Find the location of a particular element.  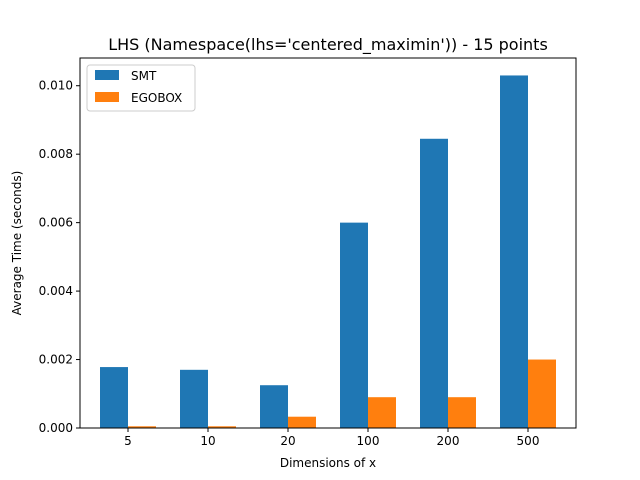

y-tick-label: 0.000 is located at coordinates (56, 428).